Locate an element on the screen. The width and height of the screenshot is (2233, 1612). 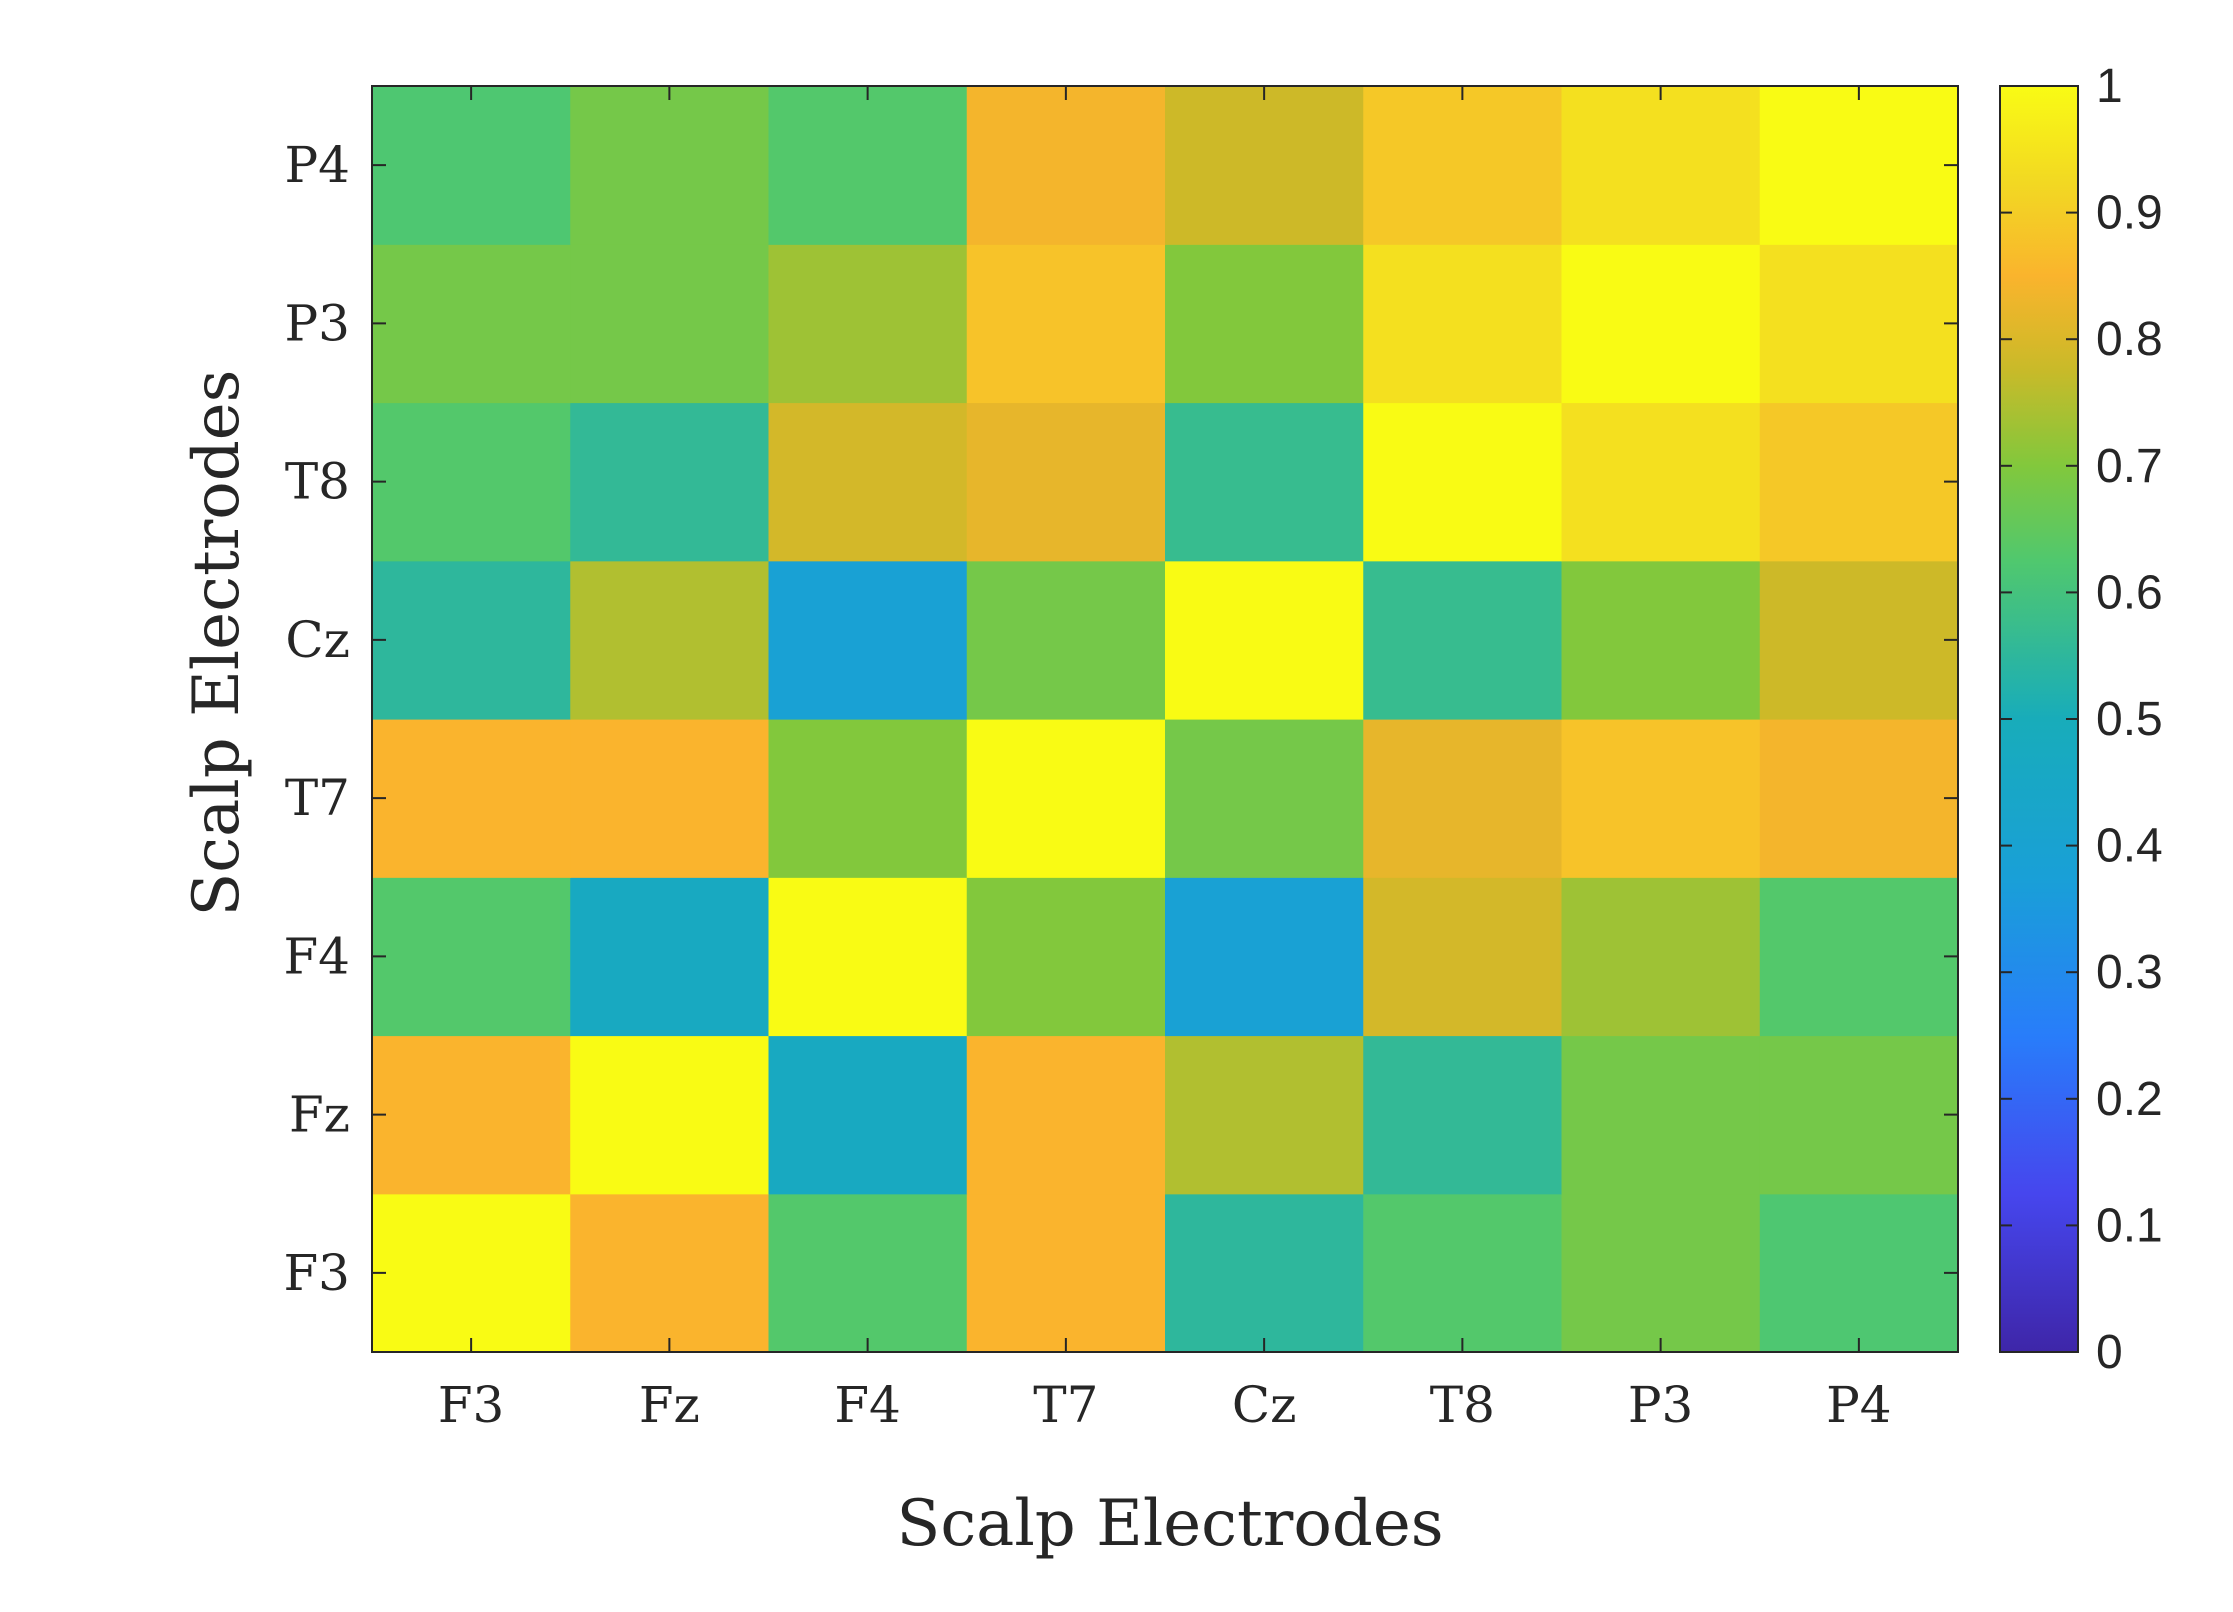
heatmap-cell-P3-T7 is located at coordinates (1066, 324).